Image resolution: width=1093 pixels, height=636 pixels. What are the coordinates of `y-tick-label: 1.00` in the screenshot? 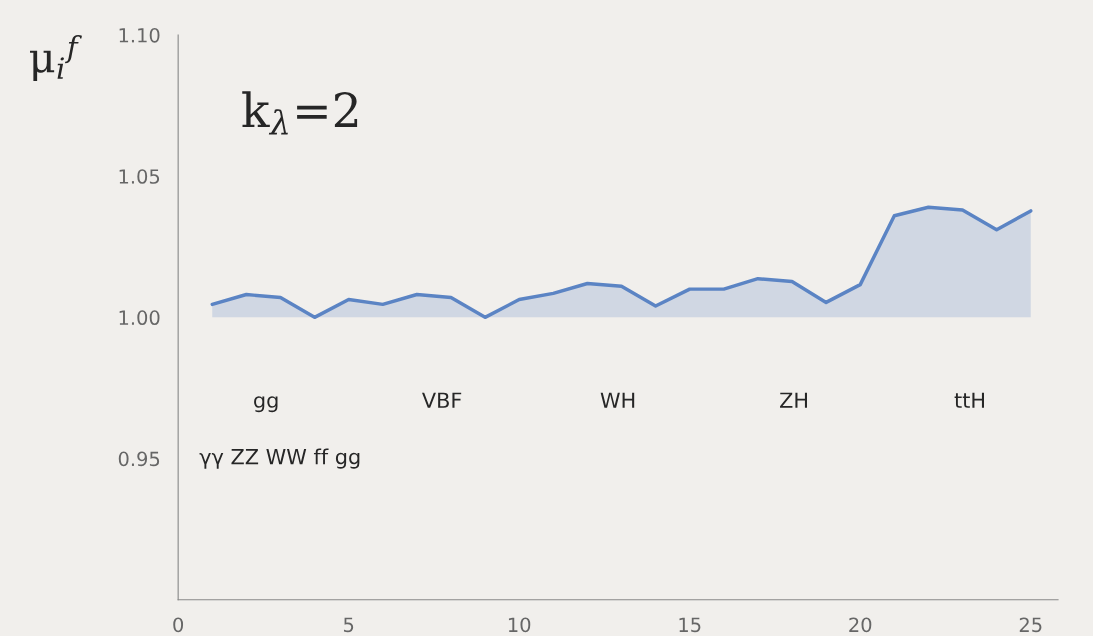 It's located at (139, 318).